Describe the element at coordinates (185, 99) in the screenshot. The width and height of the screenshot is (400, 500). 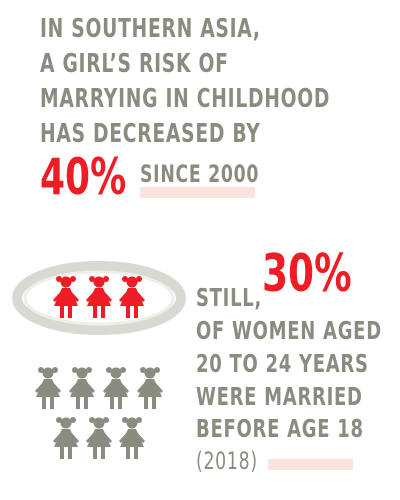
I see `headline-line-3: MARRYING IN CHILDHOOD` at that location.